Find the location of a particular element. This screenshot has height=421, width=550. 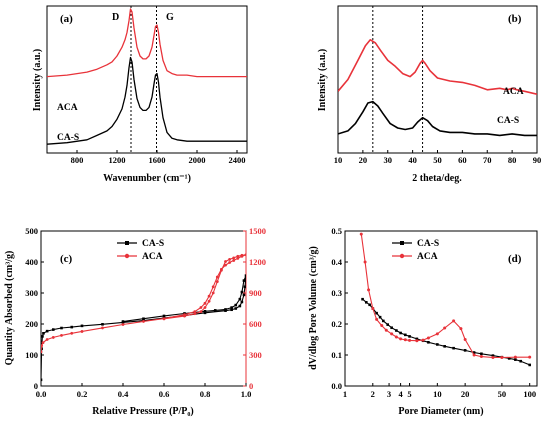

x-axis-tick-label: 0.6 is located at coordinates (164, 394).